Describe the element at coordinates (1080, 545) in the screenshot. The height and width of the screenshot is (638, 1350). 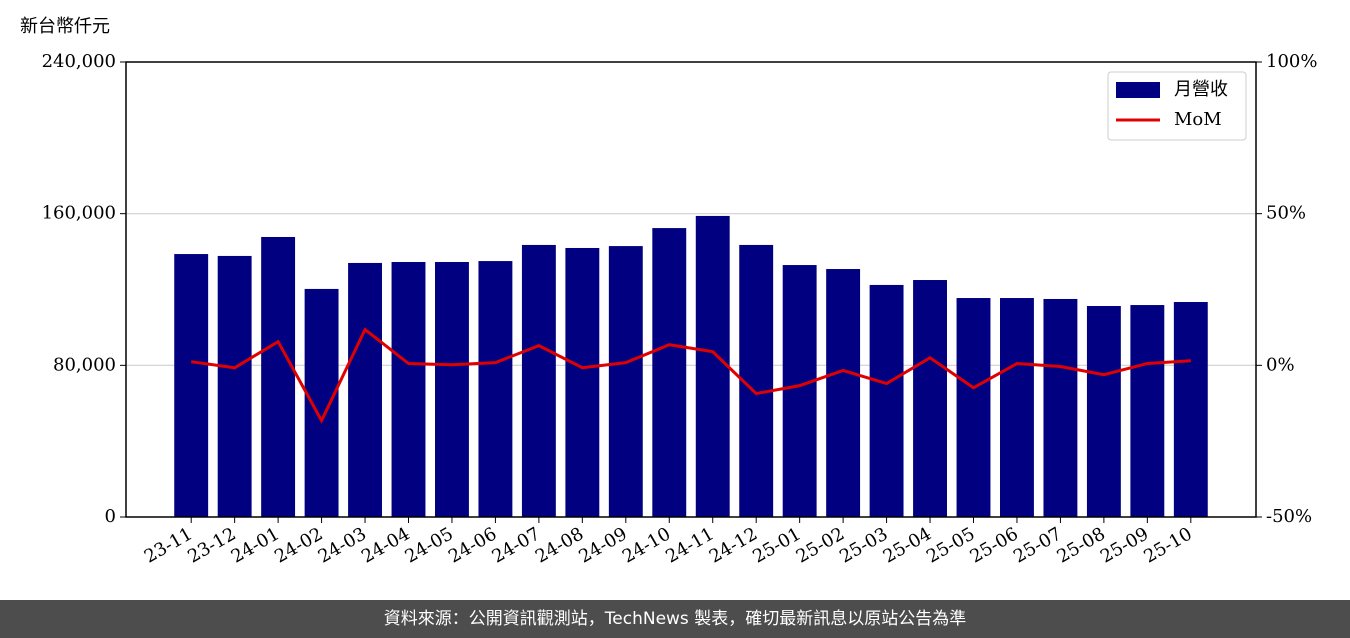
I see `x-tick-label: 25-08` at that location.